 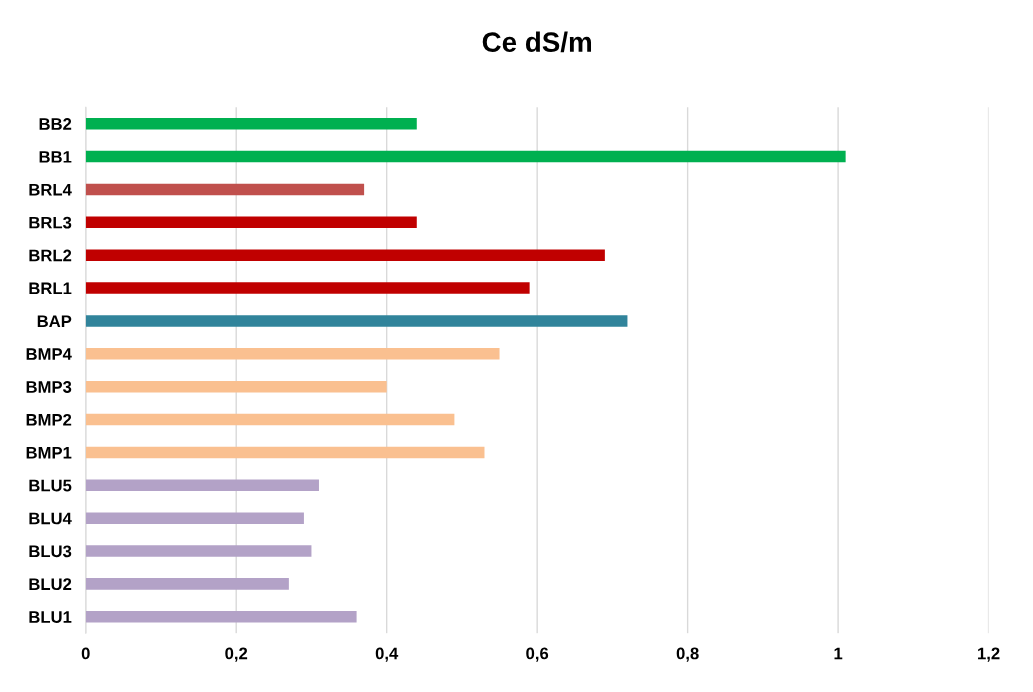 I want to click on x-tick-label: 0,6, so click(x=537, y=654).